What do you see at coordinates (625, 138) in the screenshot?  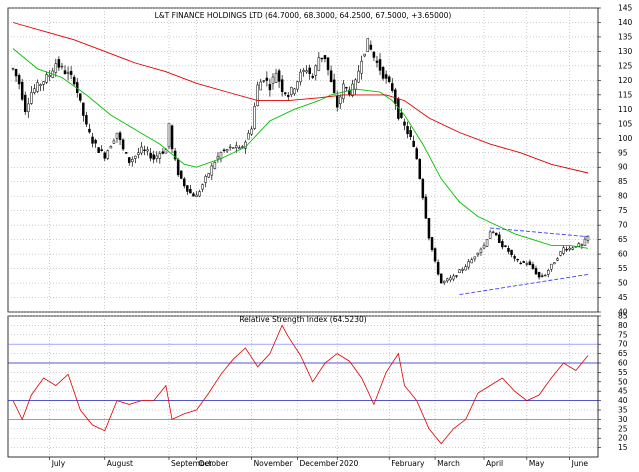 I see `price-y-tick-label: 100` at bounding box center [625, 138].